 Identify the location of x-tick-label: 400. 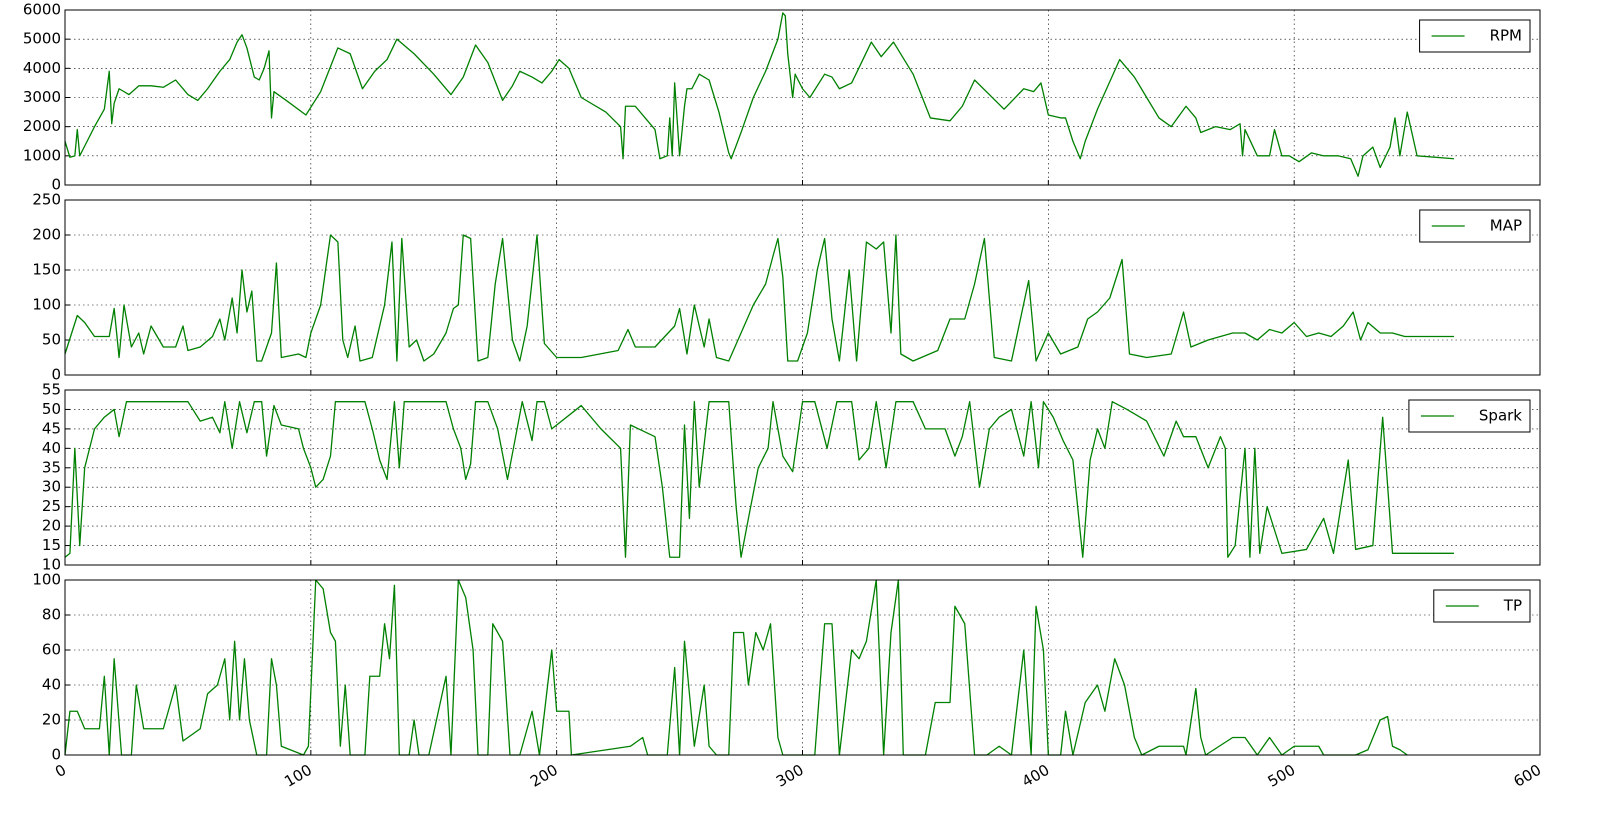
(1036, 776).